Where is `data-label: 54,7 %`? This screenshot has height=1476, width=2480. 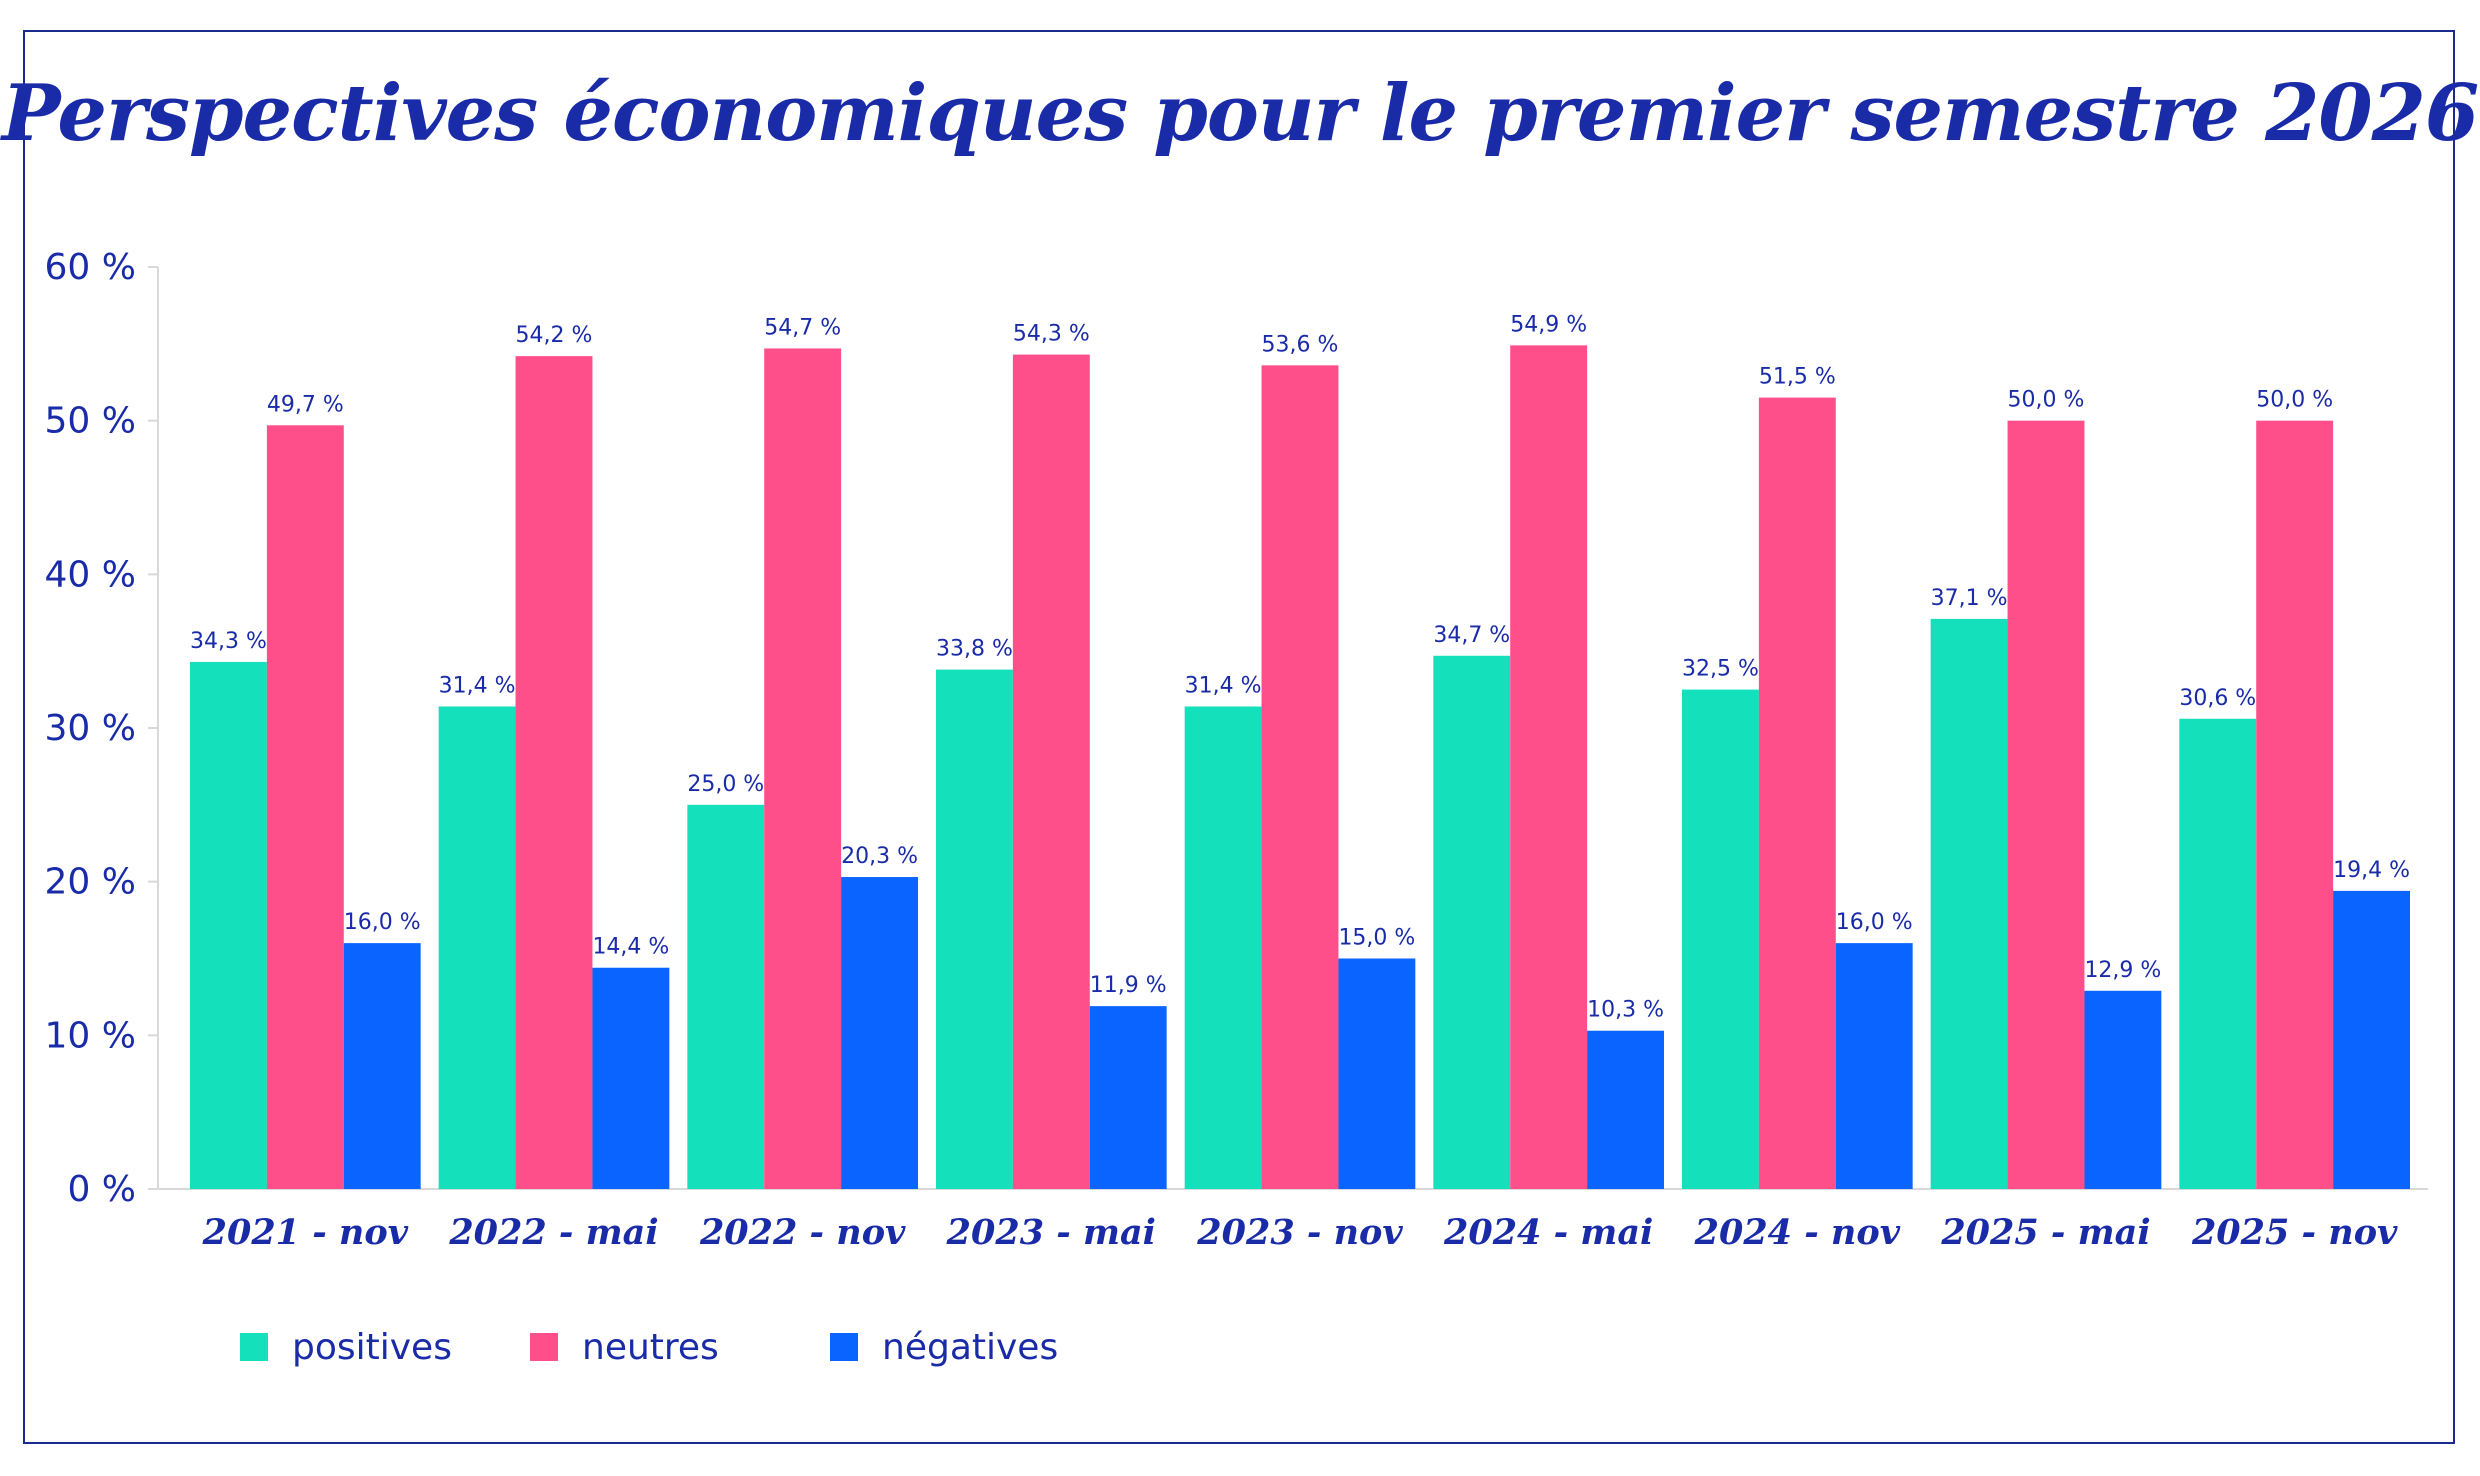 data-label: 54,7 % is located at coordinates (802, 327).